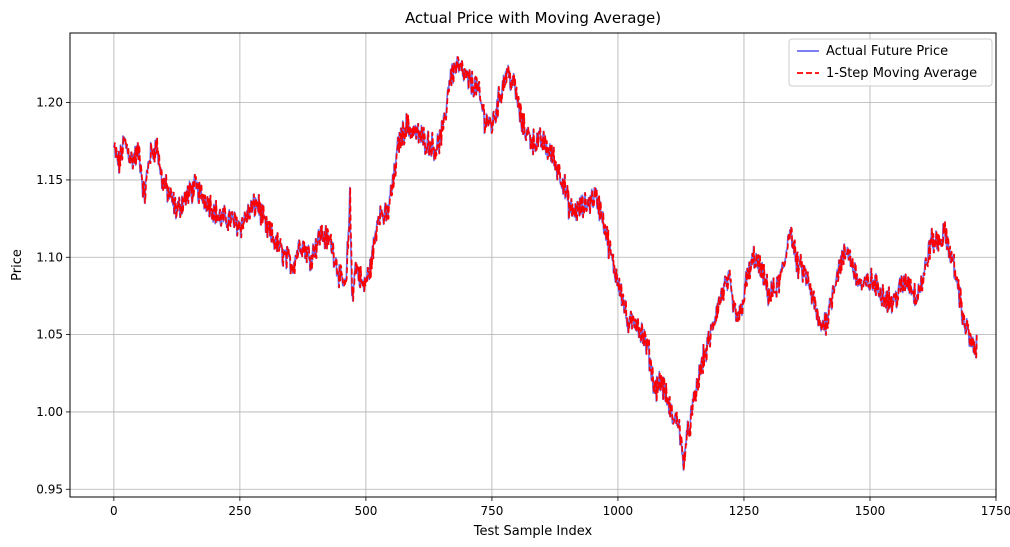 This screenshot has height=547, width=1010. Describe the element at coordinates (49, 180) in the screenshot. I see `y-tick-label: 1.15` at that location.